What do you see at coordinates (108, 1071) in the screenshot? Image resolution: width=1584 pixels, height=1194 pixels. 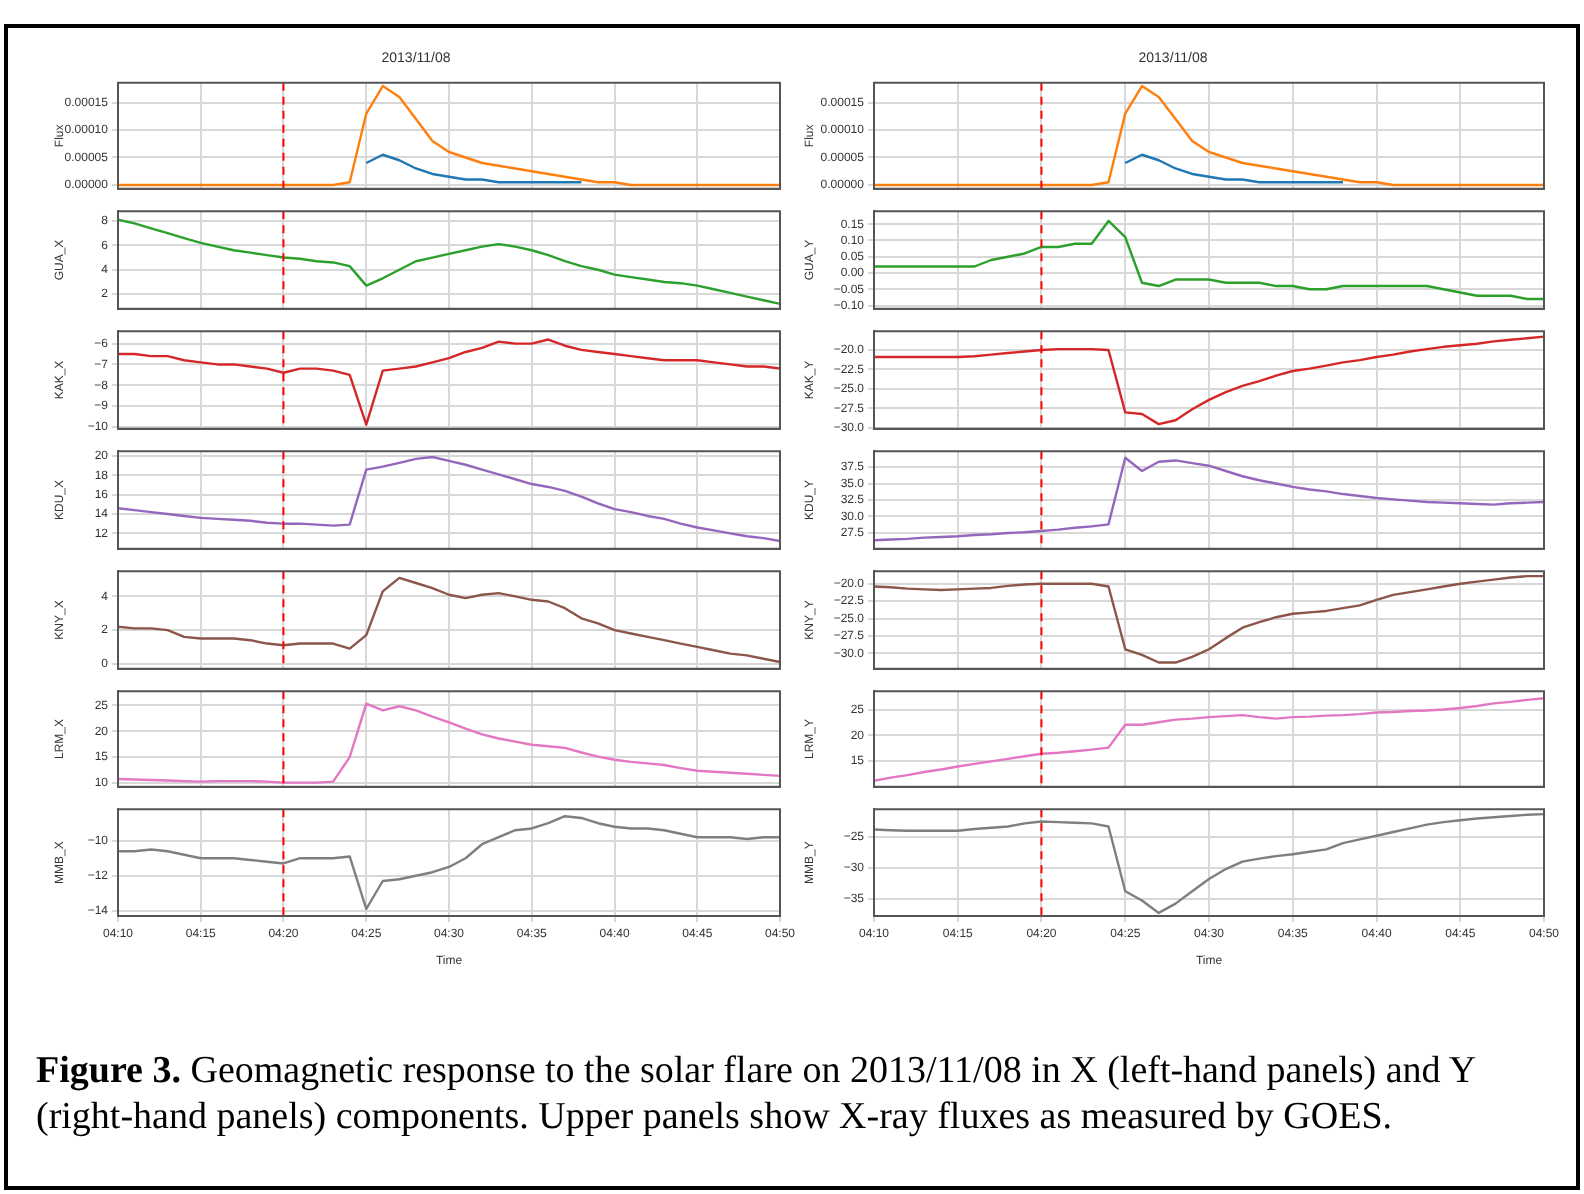 I see `caption: Figure 3.` at bounding box center [108, 1071].